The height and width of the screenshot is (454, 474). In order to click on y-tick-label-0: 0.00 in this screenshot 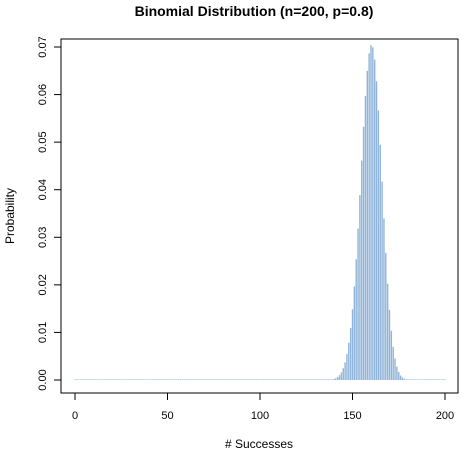, I will do `click(43, 379)`.